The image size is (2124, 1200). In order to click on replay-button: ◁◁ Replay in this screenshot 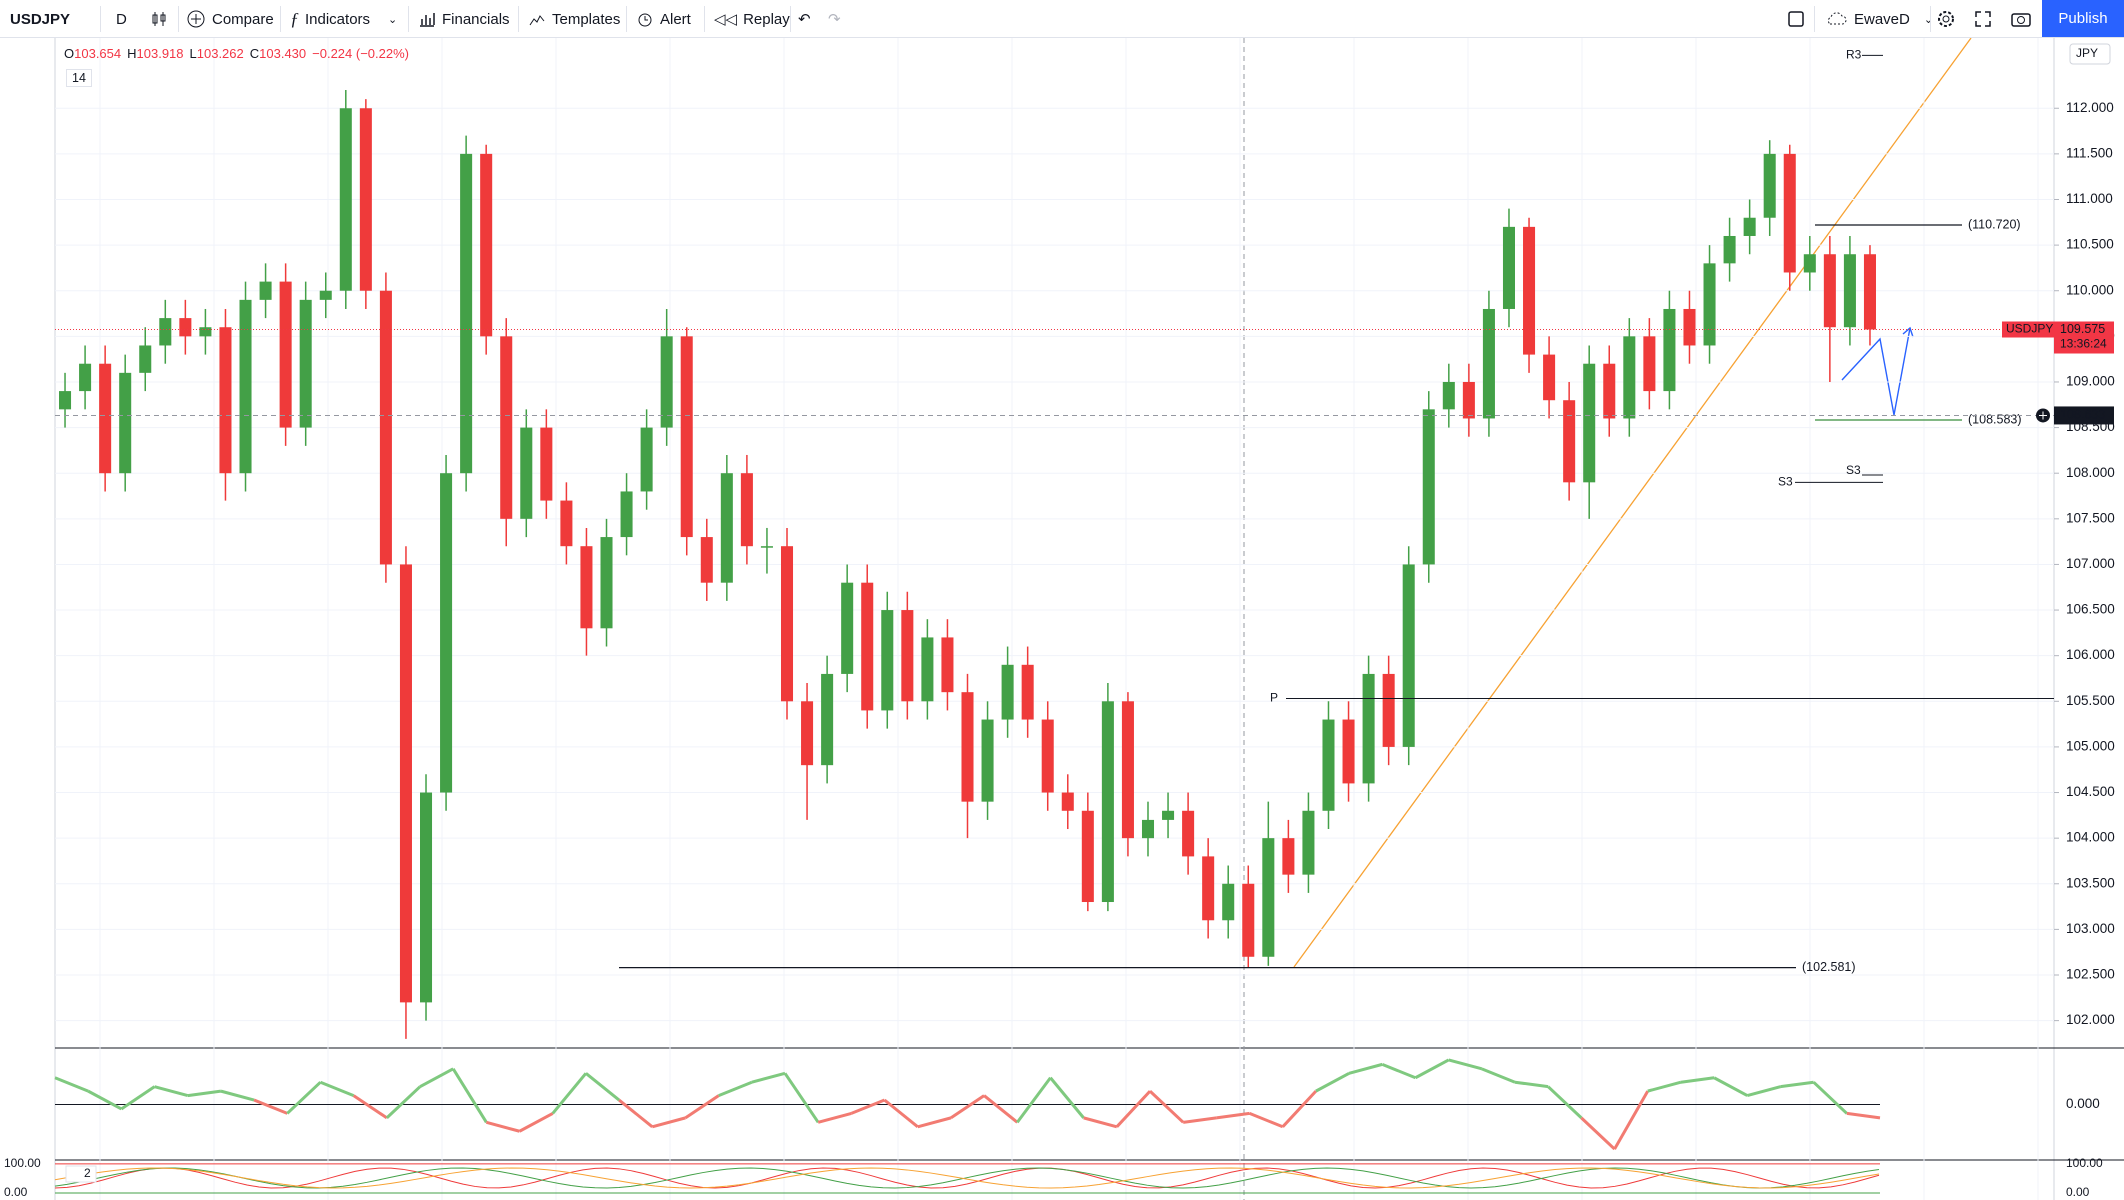, I will do `click(752, 19)`.